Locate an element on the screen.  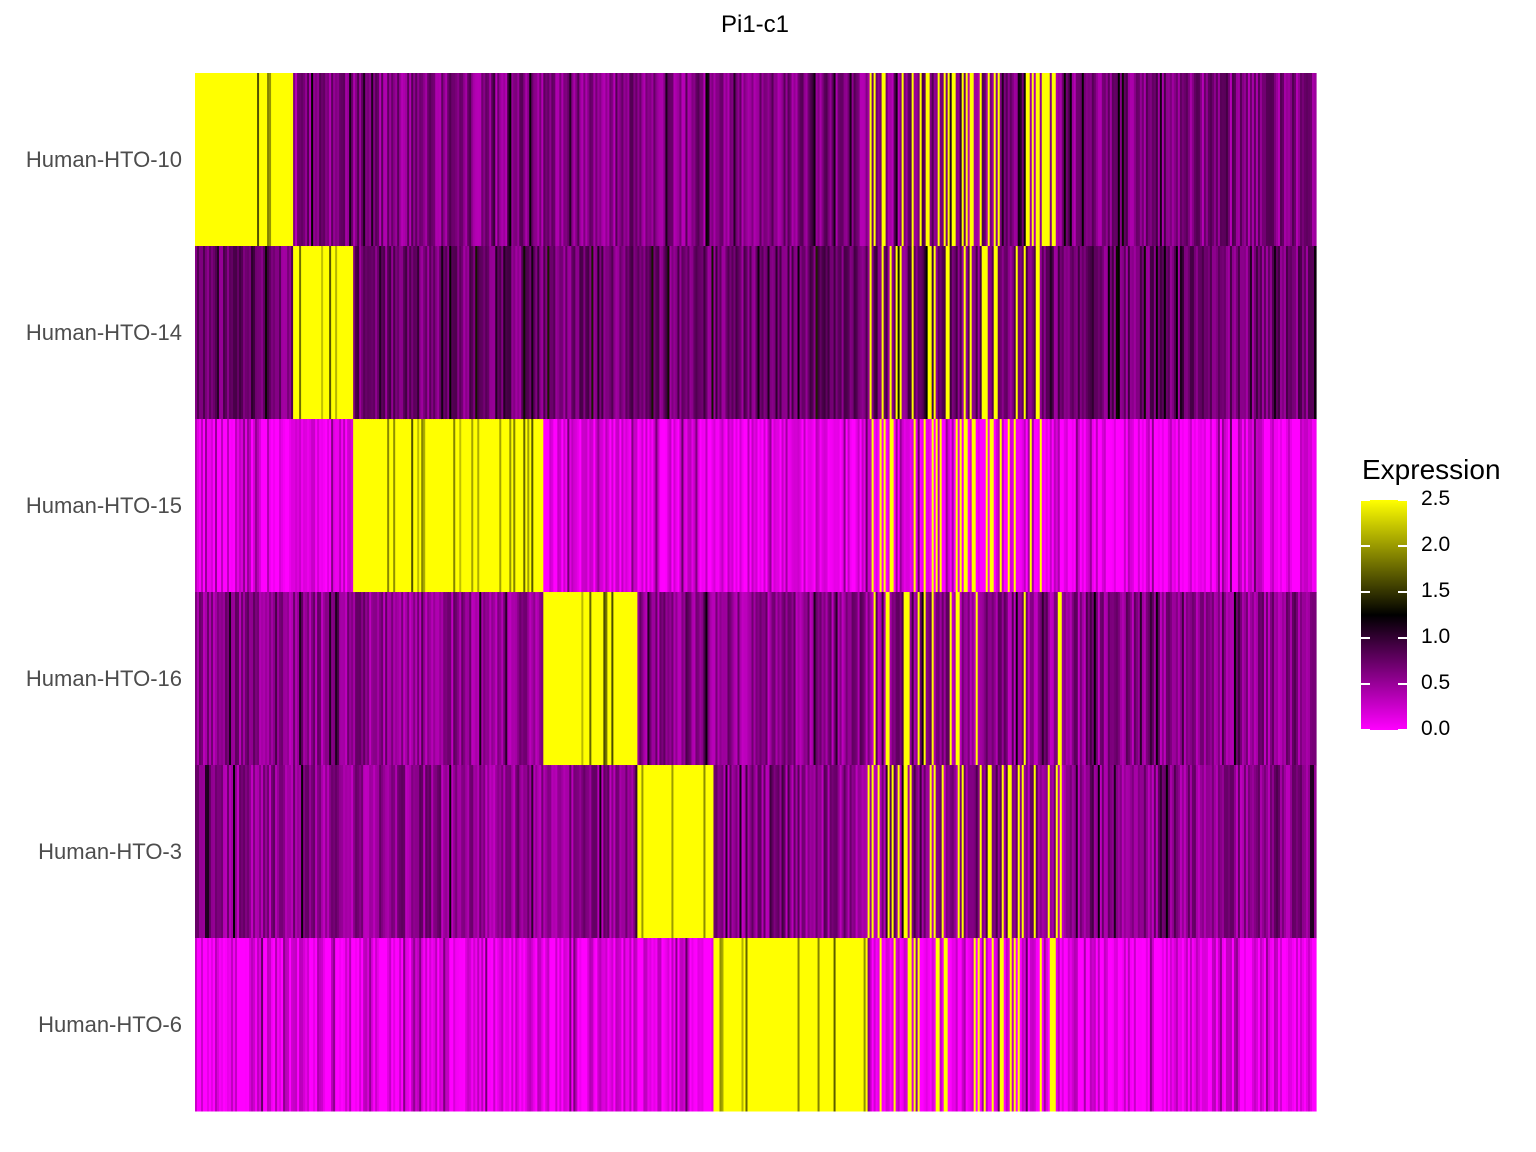
legend-tick-mark is located at coordinates (1365, 500).